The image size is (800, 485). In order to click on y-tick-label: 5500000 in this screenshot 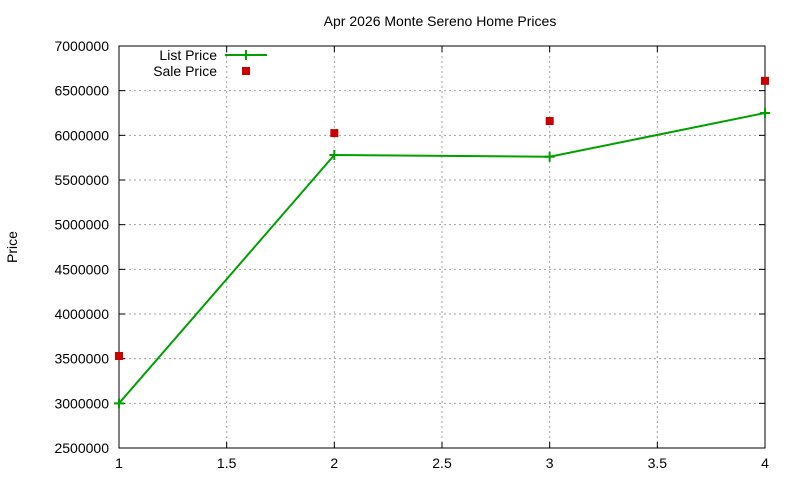, I will do `click(81, 180)`.